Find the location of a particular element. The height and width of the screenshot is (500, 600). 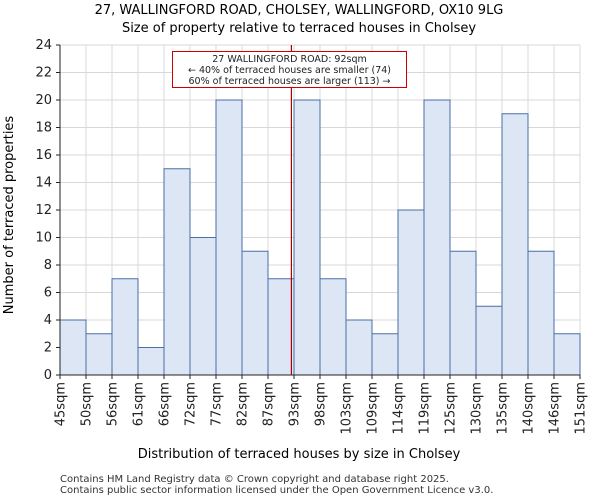

bar-103sqm is located at coordinates (359, 347).